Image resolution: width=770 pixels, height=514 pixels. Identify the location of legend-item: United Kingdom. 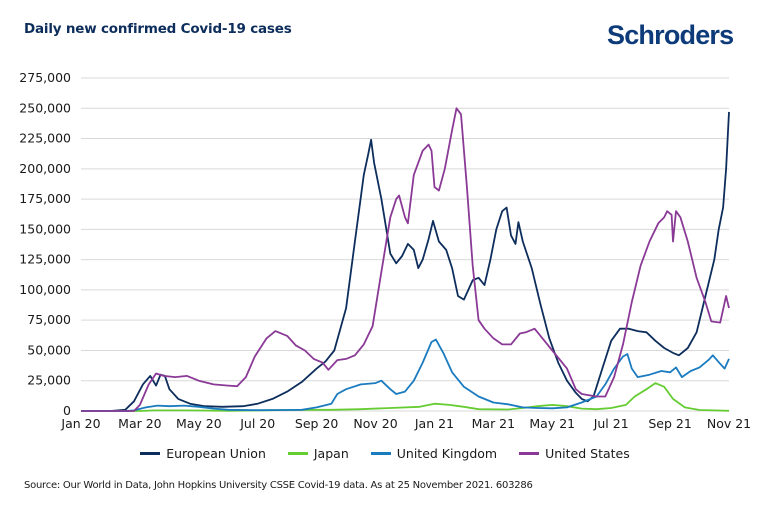
(434, 453).